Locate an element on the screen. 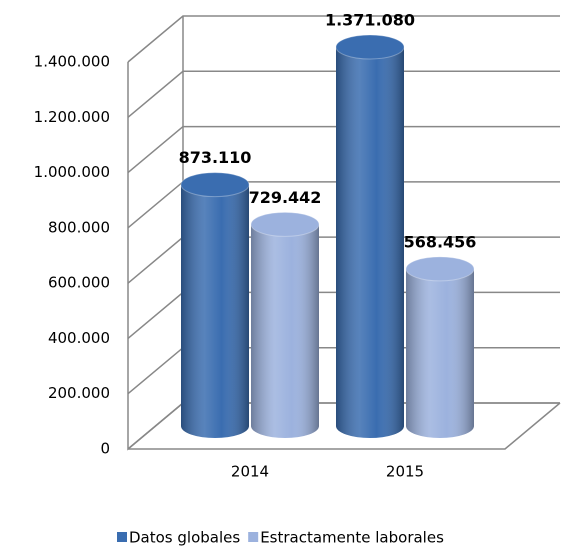  y-tick-label: 600.000 is located at coordinates (79, 283).